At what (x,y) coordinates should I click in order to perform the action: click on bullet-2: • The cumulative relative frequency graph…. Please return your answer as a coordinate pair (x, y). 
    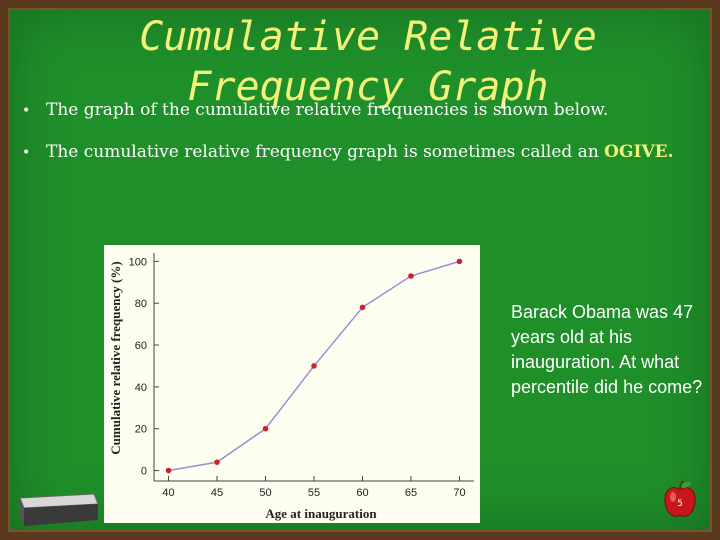
    Looking at the image, I should click on (348, 152).